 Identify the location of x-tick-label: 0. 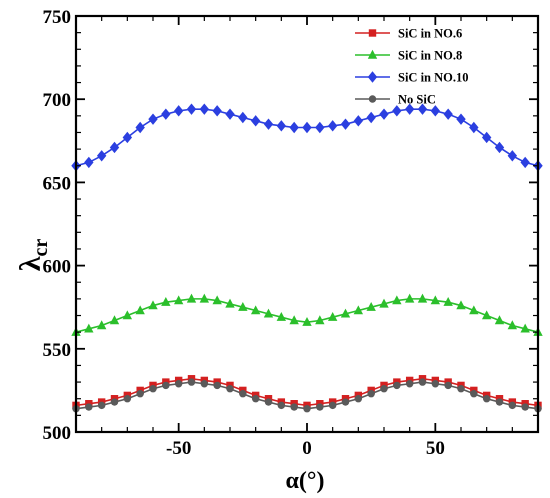
(307, 448).